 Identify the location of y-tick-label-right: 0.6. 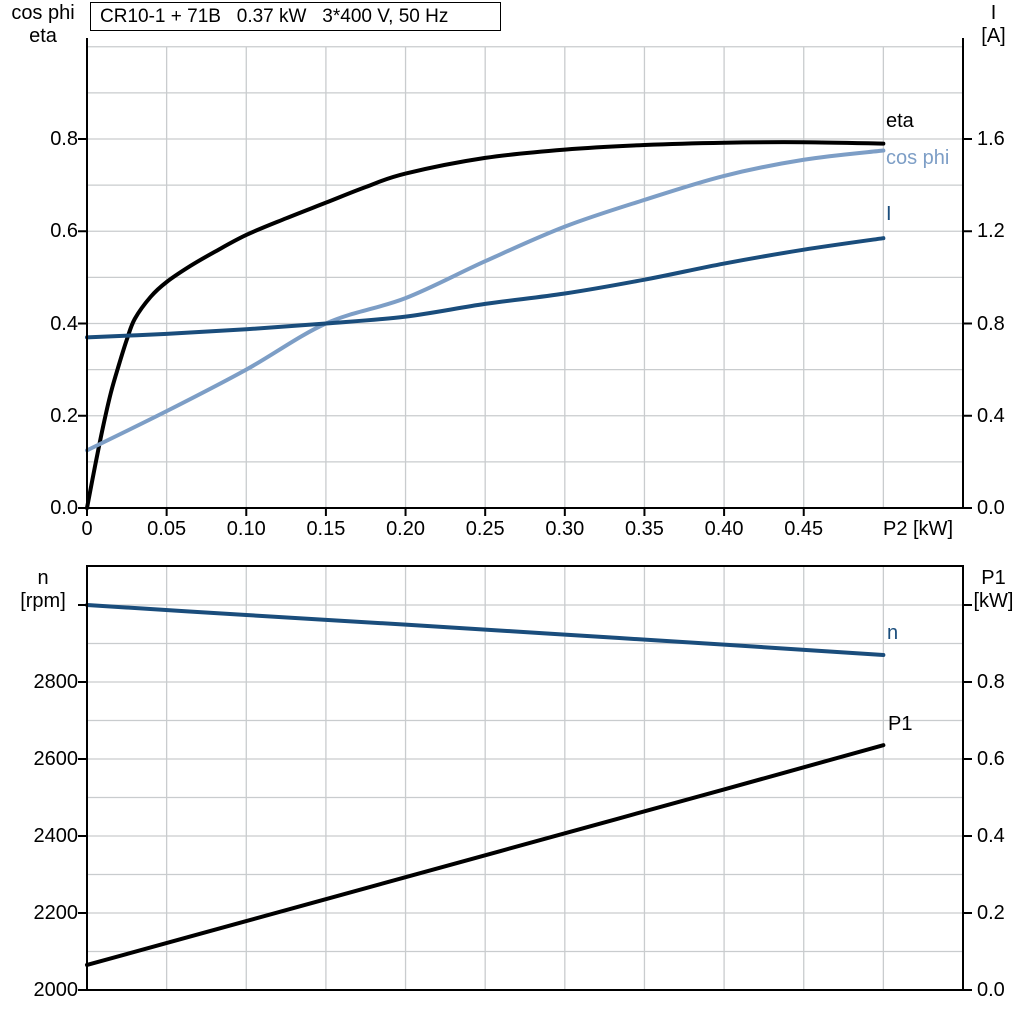
(991, 759).